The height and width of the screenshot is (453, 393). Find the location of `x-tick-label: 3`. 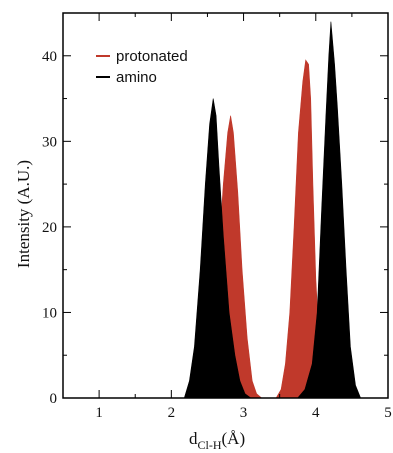

x-tick-label: 3 is located at coordinates (244, 413).